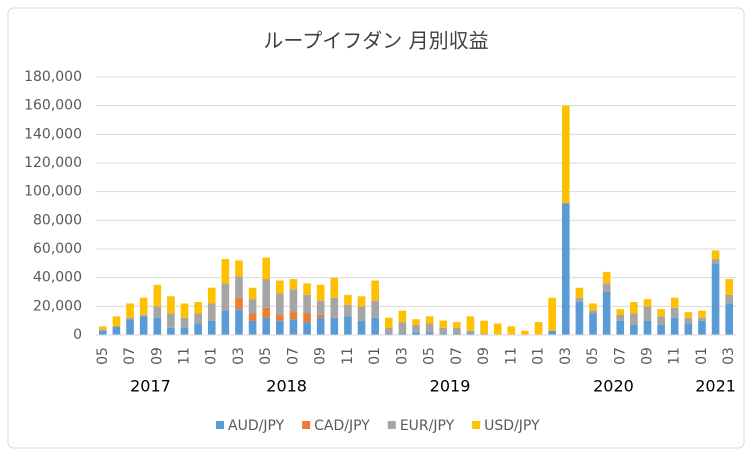 The width and height of the screenshot is (752, 456). I want to click on y-tick-label: 120,000, so click(53, 163).